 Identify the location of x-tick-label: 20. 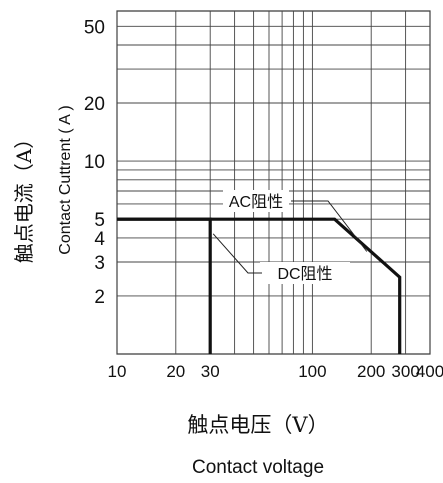
(175, 371).